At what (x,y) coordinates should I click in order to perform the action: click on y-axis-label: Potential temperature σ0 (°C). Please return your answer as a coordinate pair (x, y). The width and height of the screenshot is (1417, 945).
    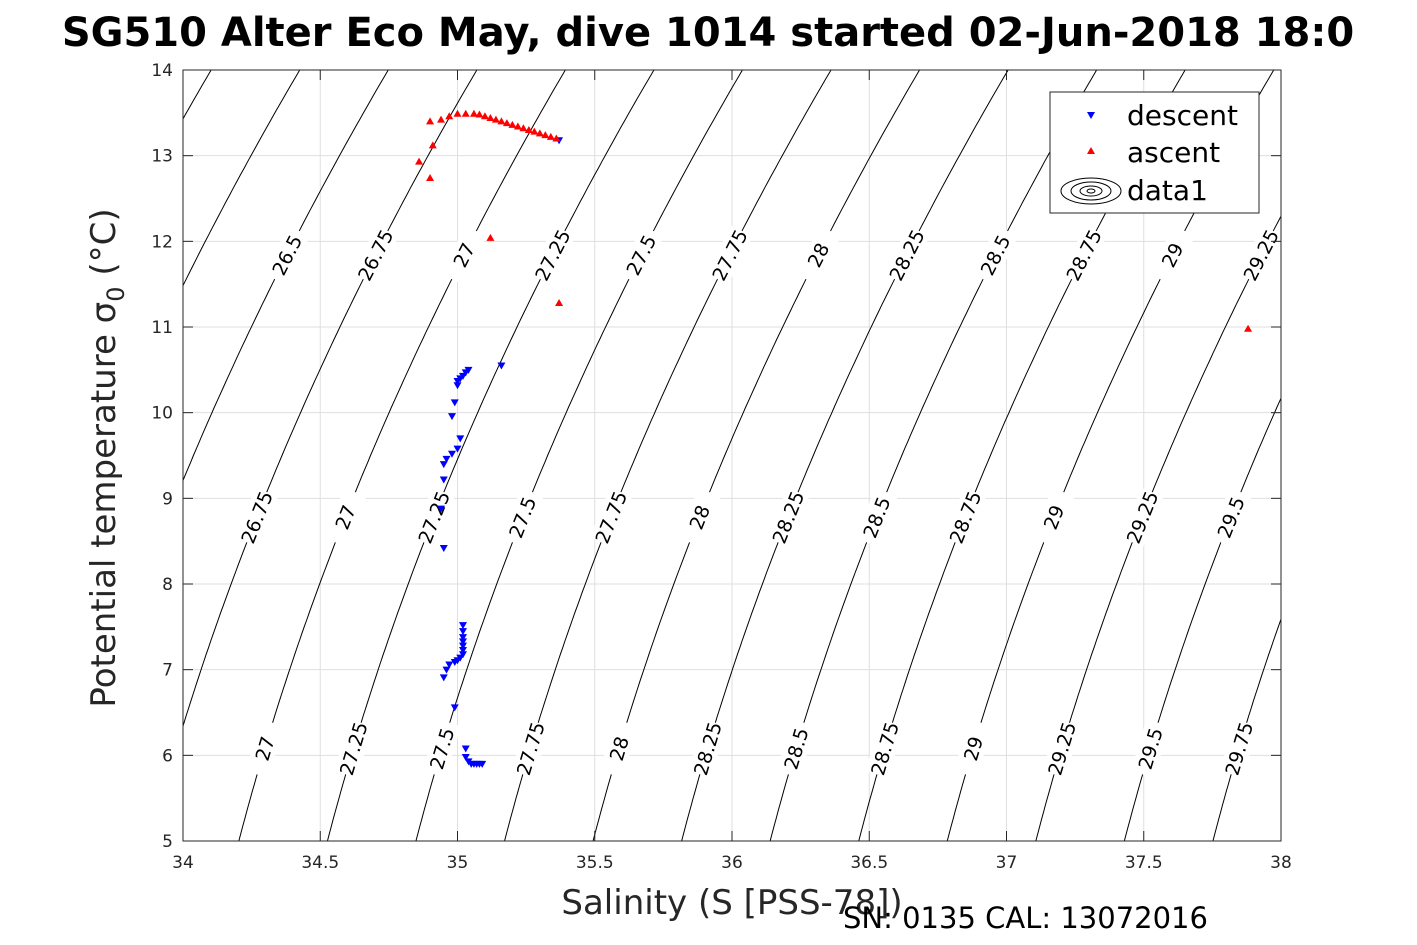
    Looking at the image, I should click on (107, 457).